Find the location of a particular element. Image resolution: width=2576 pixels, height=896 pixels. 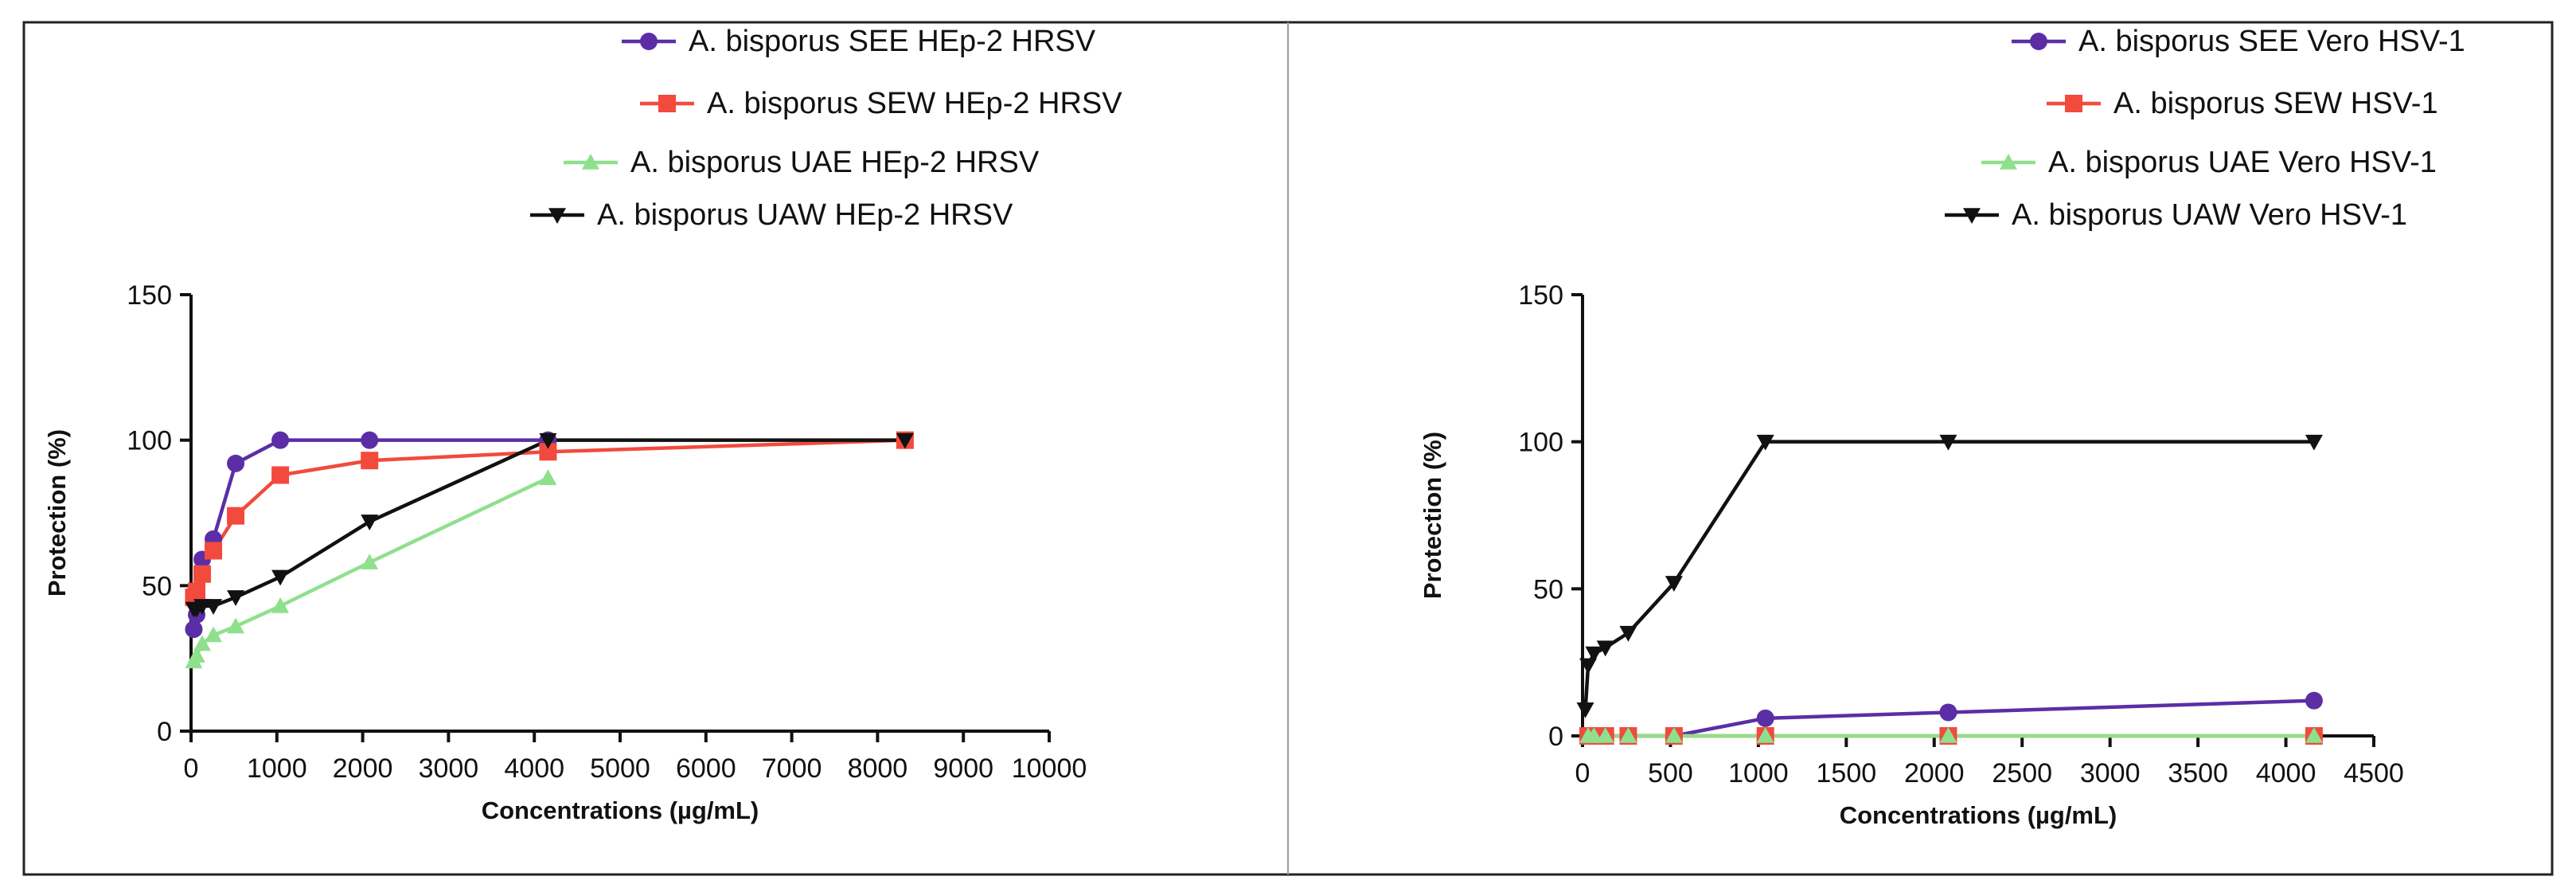

x-tick-label: 10000 is located at coordinates (1049, 768).